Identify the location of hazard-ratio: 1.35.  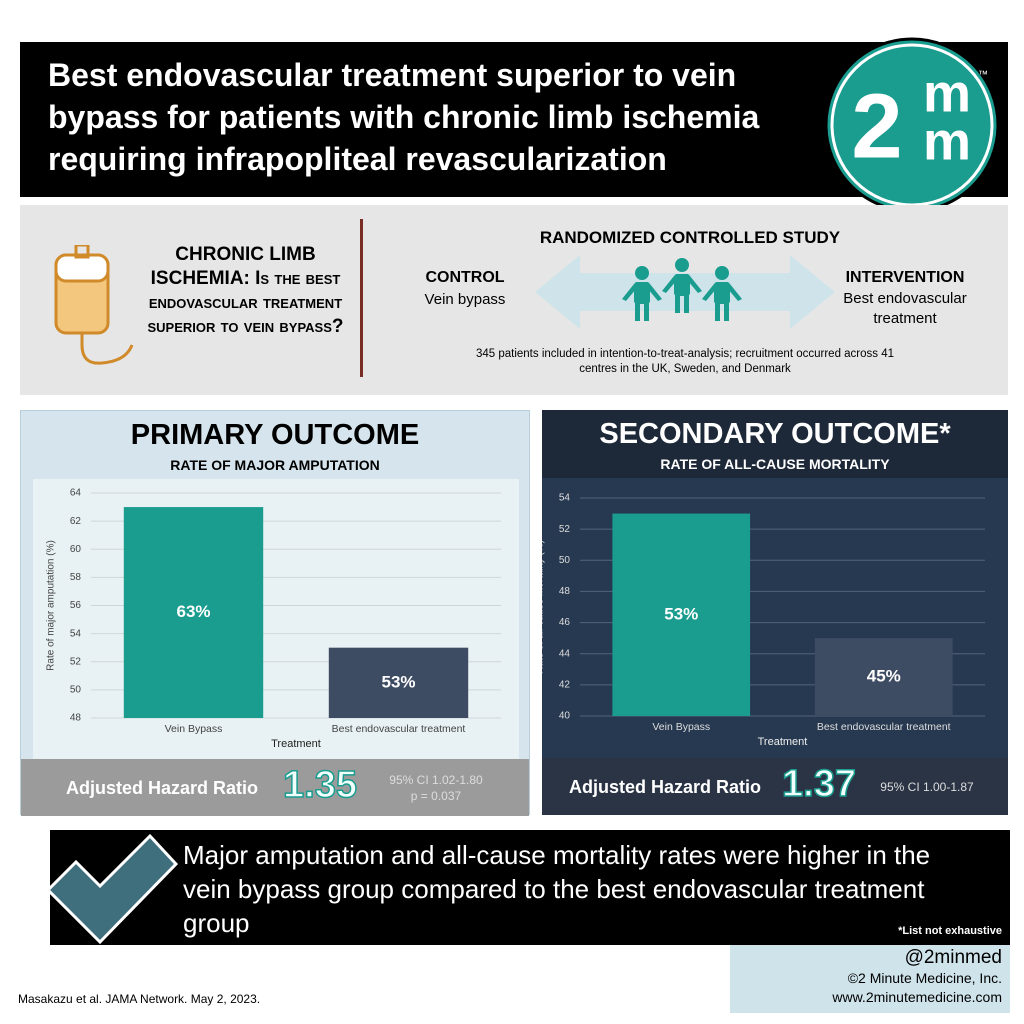
(319, 785).